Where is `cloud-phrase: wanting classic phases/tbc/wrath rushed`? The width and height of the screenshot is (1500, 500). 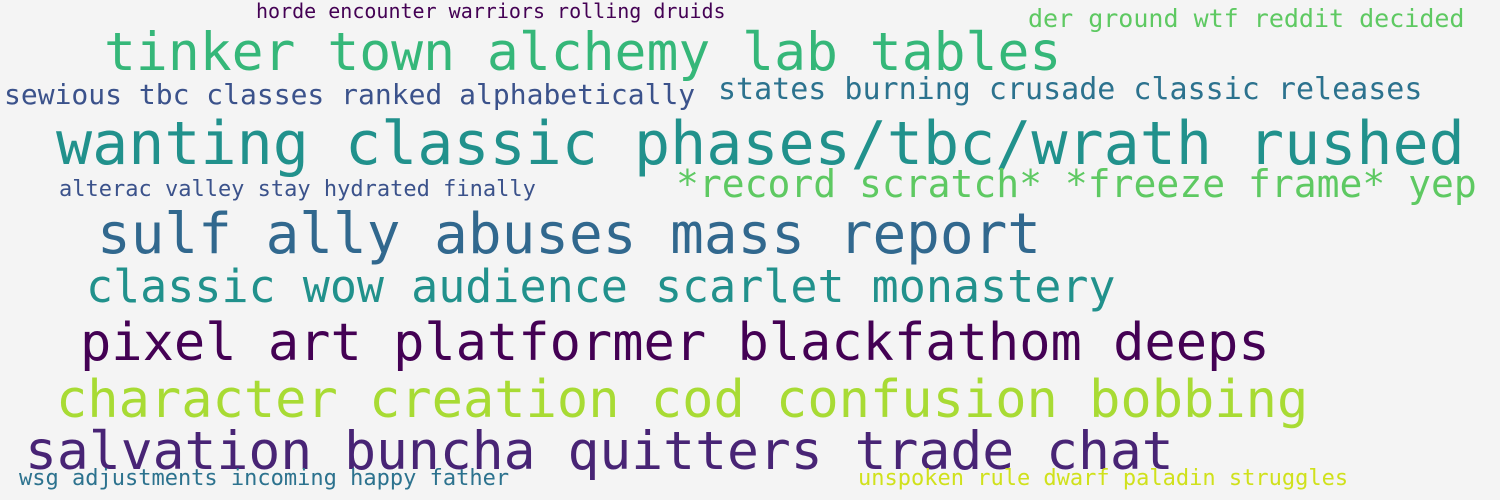 cloud-phrase: wanting classic phases/tbc/wrath rushed is located at coordinates (760, 144).